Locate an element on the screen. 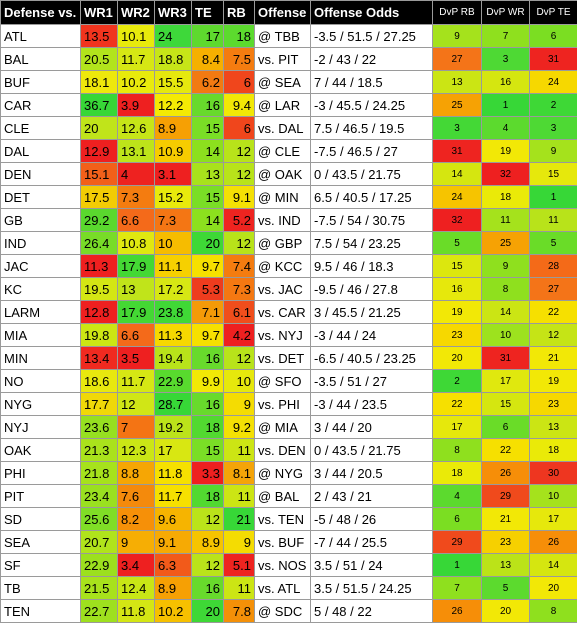 The height and width of the screenshot is (623, 577). cell-dvp-wr: 21 is located at coordinates (506, 519).